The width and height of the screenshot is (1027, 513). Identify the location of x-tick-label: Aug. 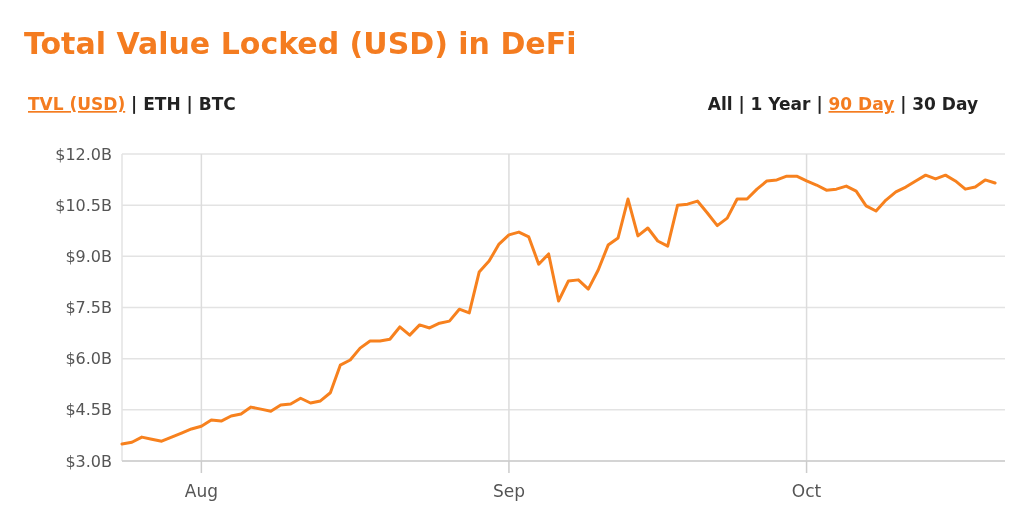
(201, 491).